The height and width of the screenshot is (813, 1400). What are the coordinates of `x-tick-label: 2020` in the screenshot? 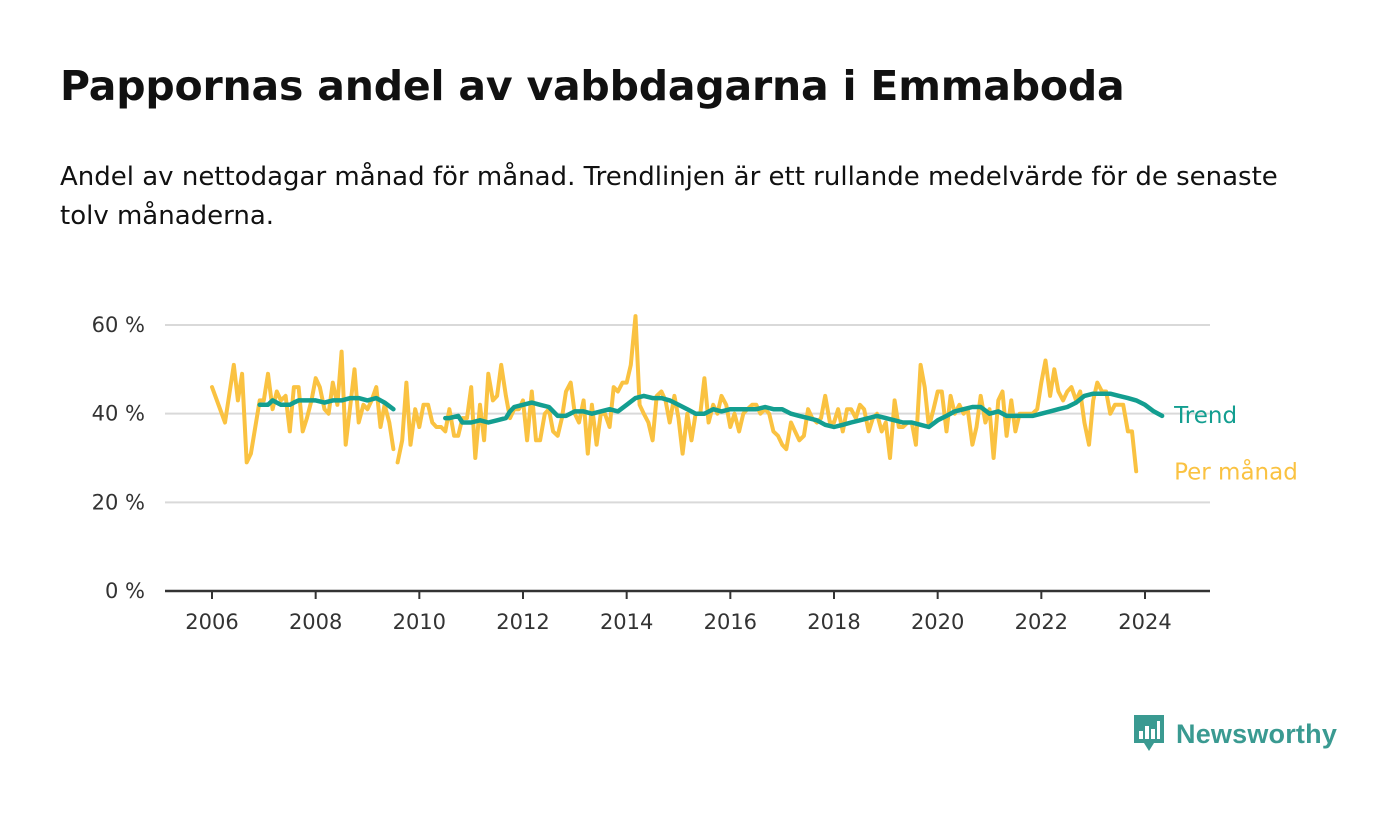 It's located at (937, 622).